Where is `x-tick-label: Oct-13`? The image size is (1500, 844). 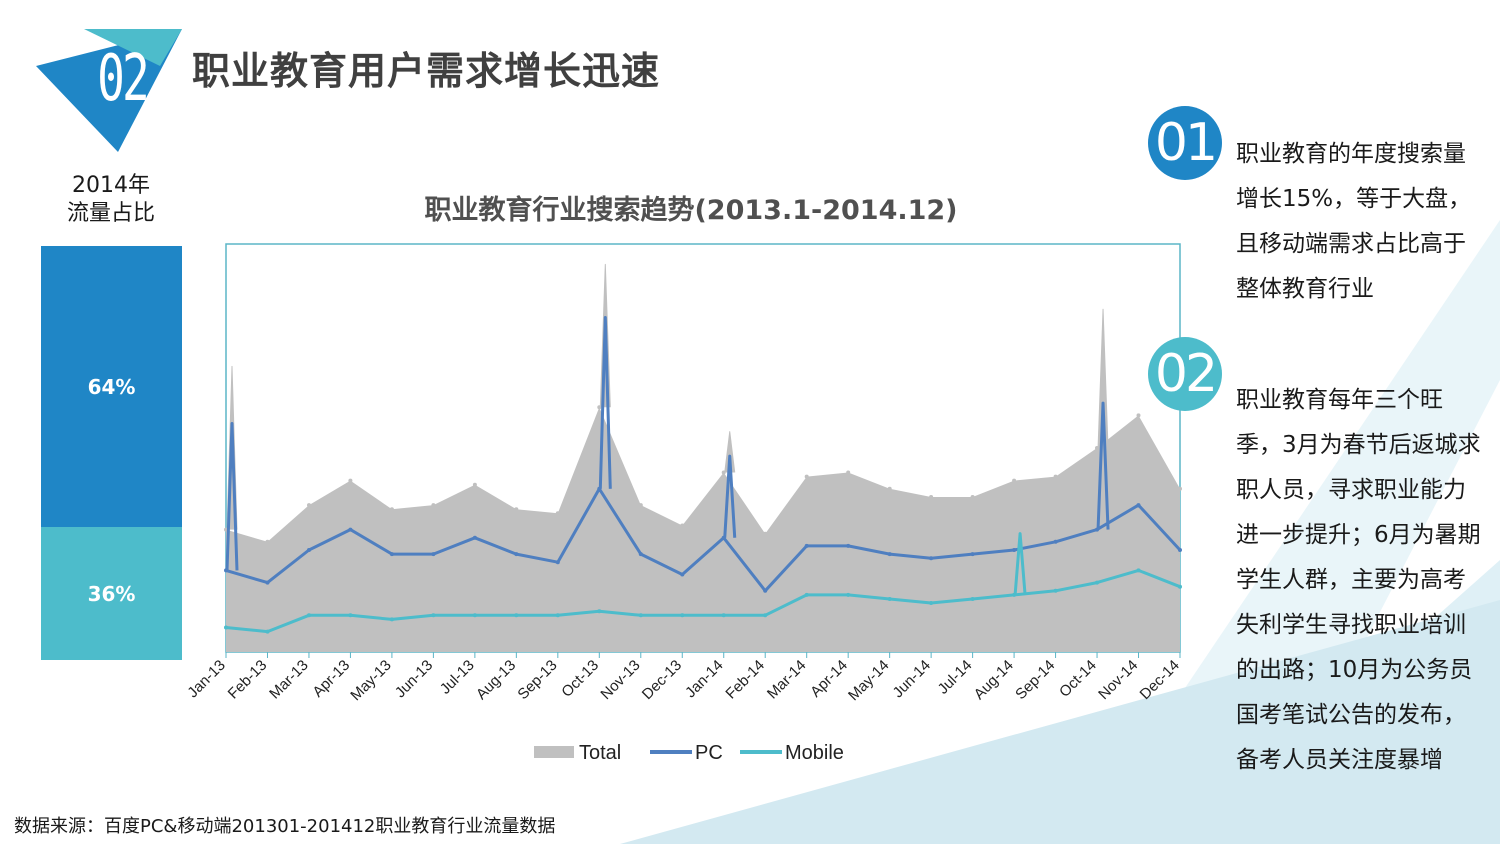 x-tick-label: Oct-13 is located at coordinates (580, 679).